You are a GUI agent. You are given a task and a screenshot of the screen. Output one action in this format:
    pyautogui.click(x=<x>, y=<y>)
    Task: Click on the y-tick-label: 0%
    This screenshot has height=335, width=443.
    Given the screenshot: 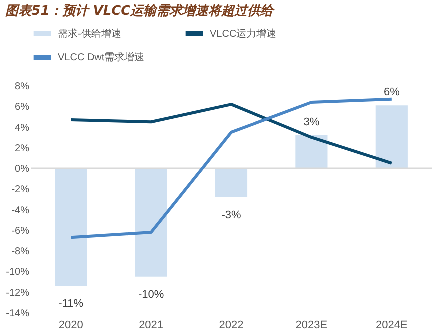 What is the action you would take?
    pyautogui.click(x=22, y=170)
    